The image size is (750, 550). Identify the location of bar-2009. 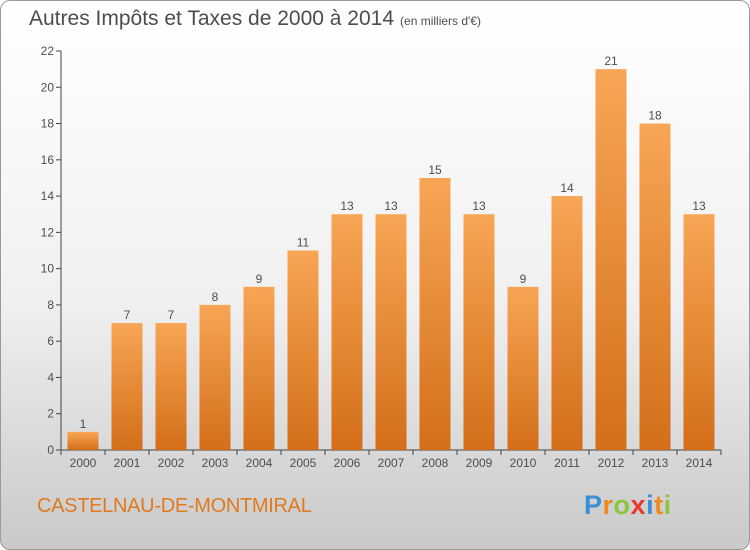
(479, 332).